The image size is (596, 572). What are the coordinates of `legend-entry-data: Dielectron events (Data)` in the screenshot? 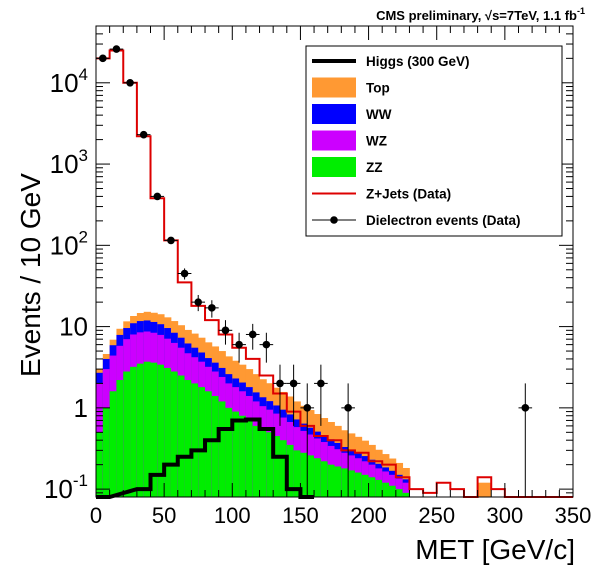 It's located at (416, 220).